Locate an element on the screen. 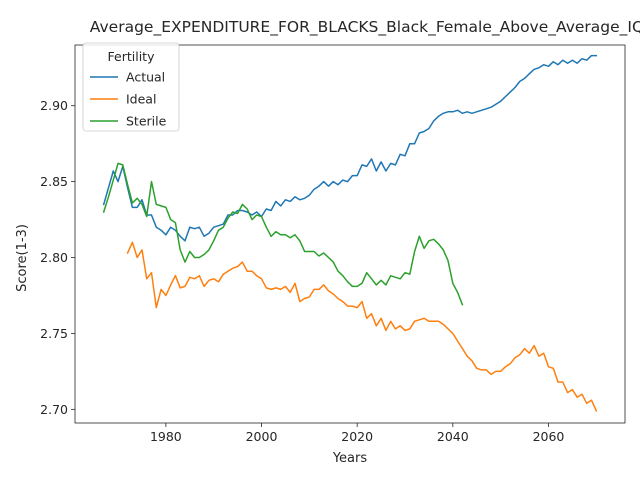 This screenshot has height=480, width=640. x-tick-label: 2000 is located at coordinates (262, 436).